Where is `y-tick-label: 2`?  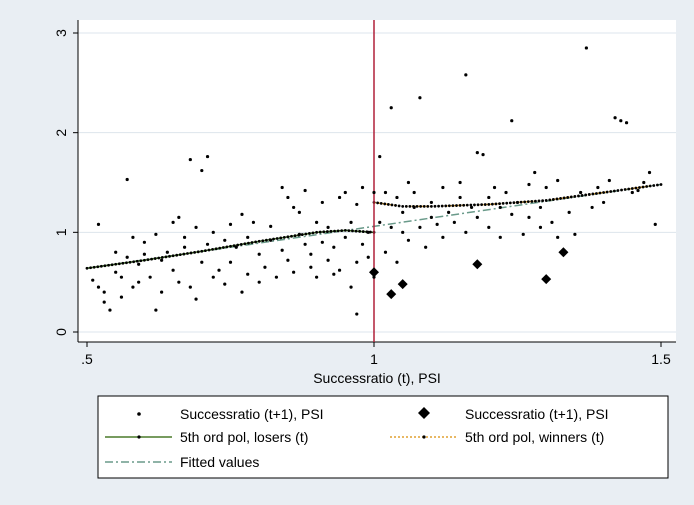 y-tick-label: 2 is located at coordinates (61, 133).